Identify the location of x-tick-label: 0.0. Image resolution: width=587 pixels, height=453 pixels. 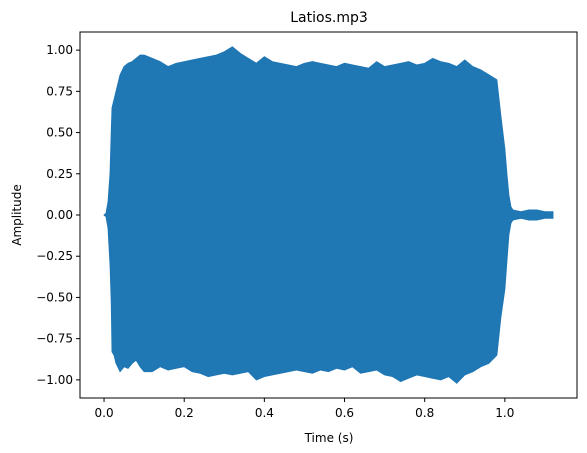
(104, 413).